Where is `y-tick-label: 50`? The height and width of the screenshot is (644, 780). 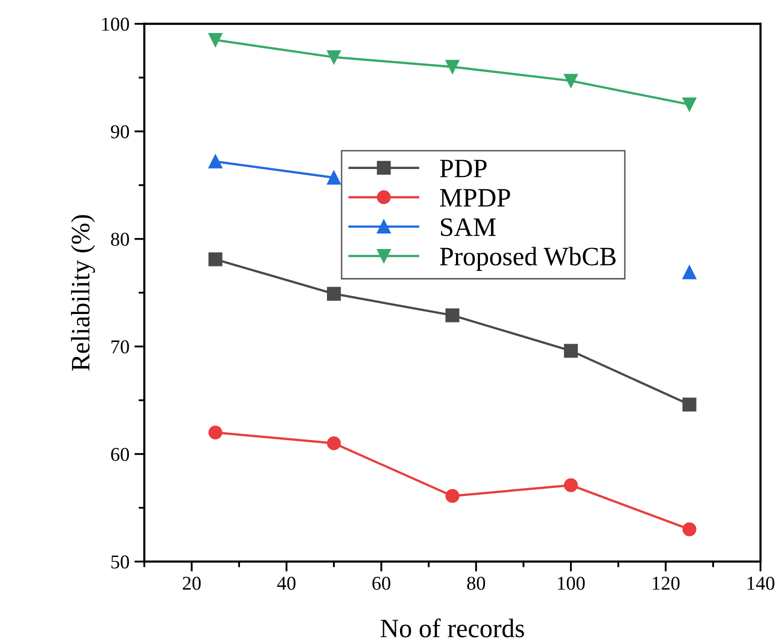
y-tick-label: 50 is located at coordinates (120, 562).